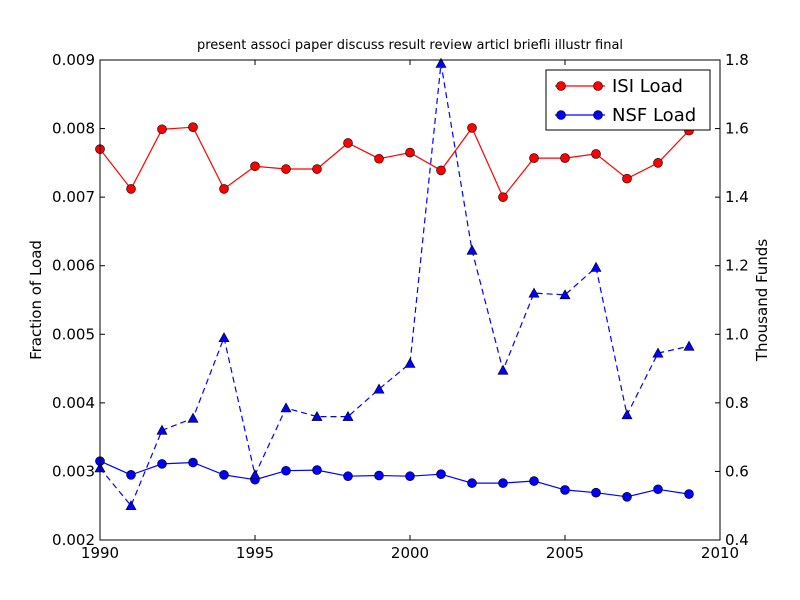  I want to click on x-tick-label: 1995, so click(255, 553).